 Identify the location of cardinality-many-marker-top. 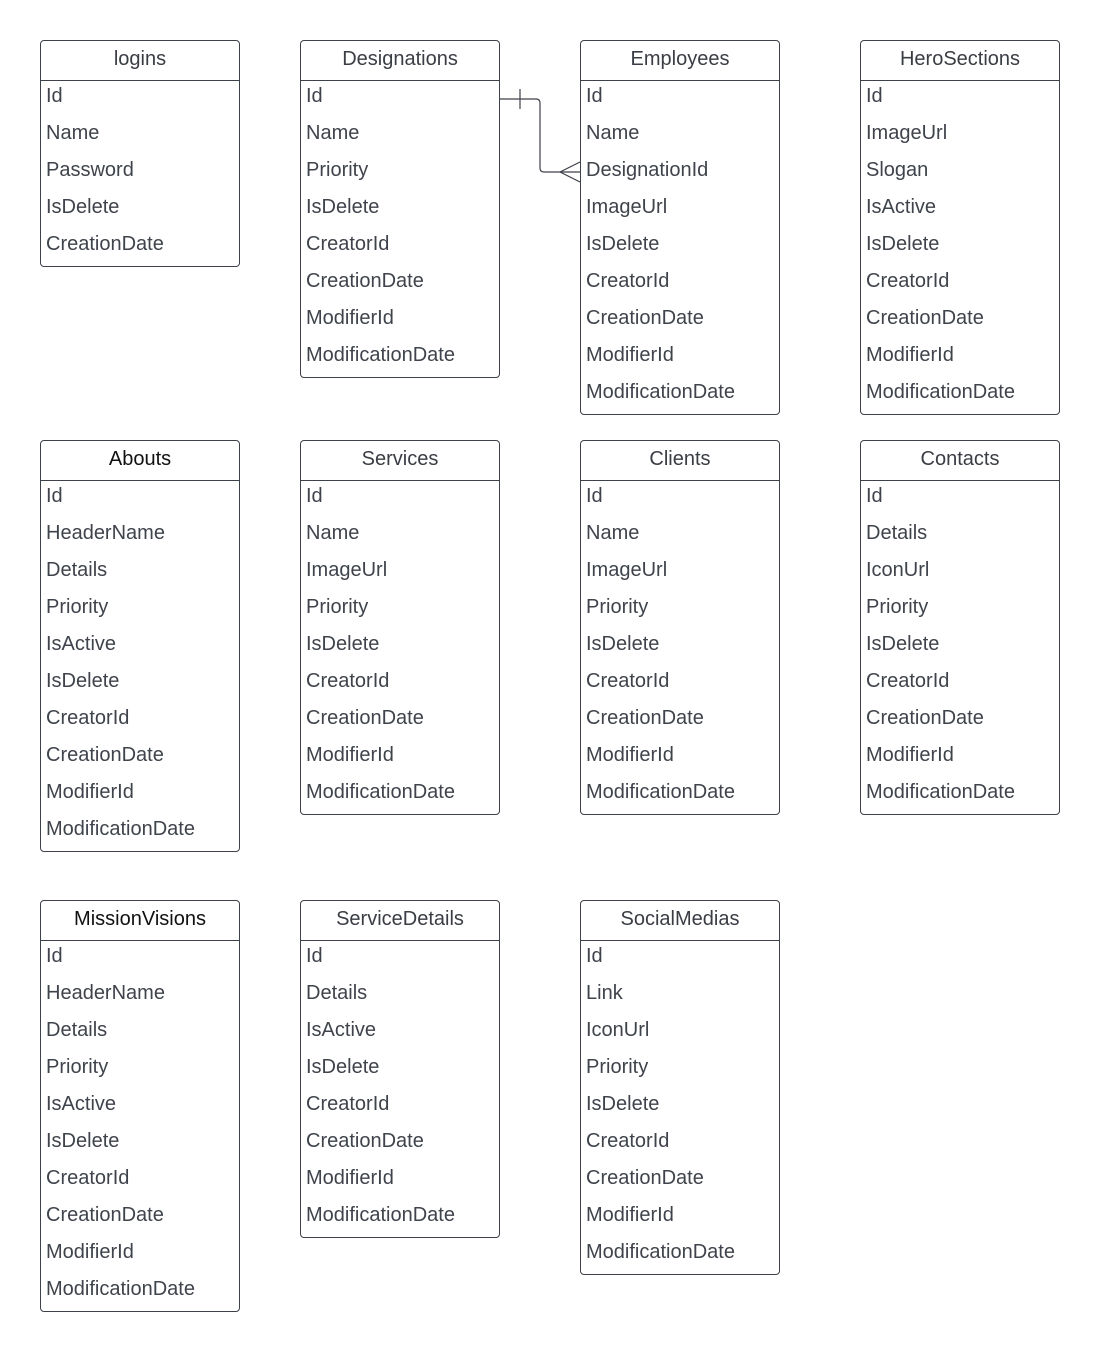
(570, 167).